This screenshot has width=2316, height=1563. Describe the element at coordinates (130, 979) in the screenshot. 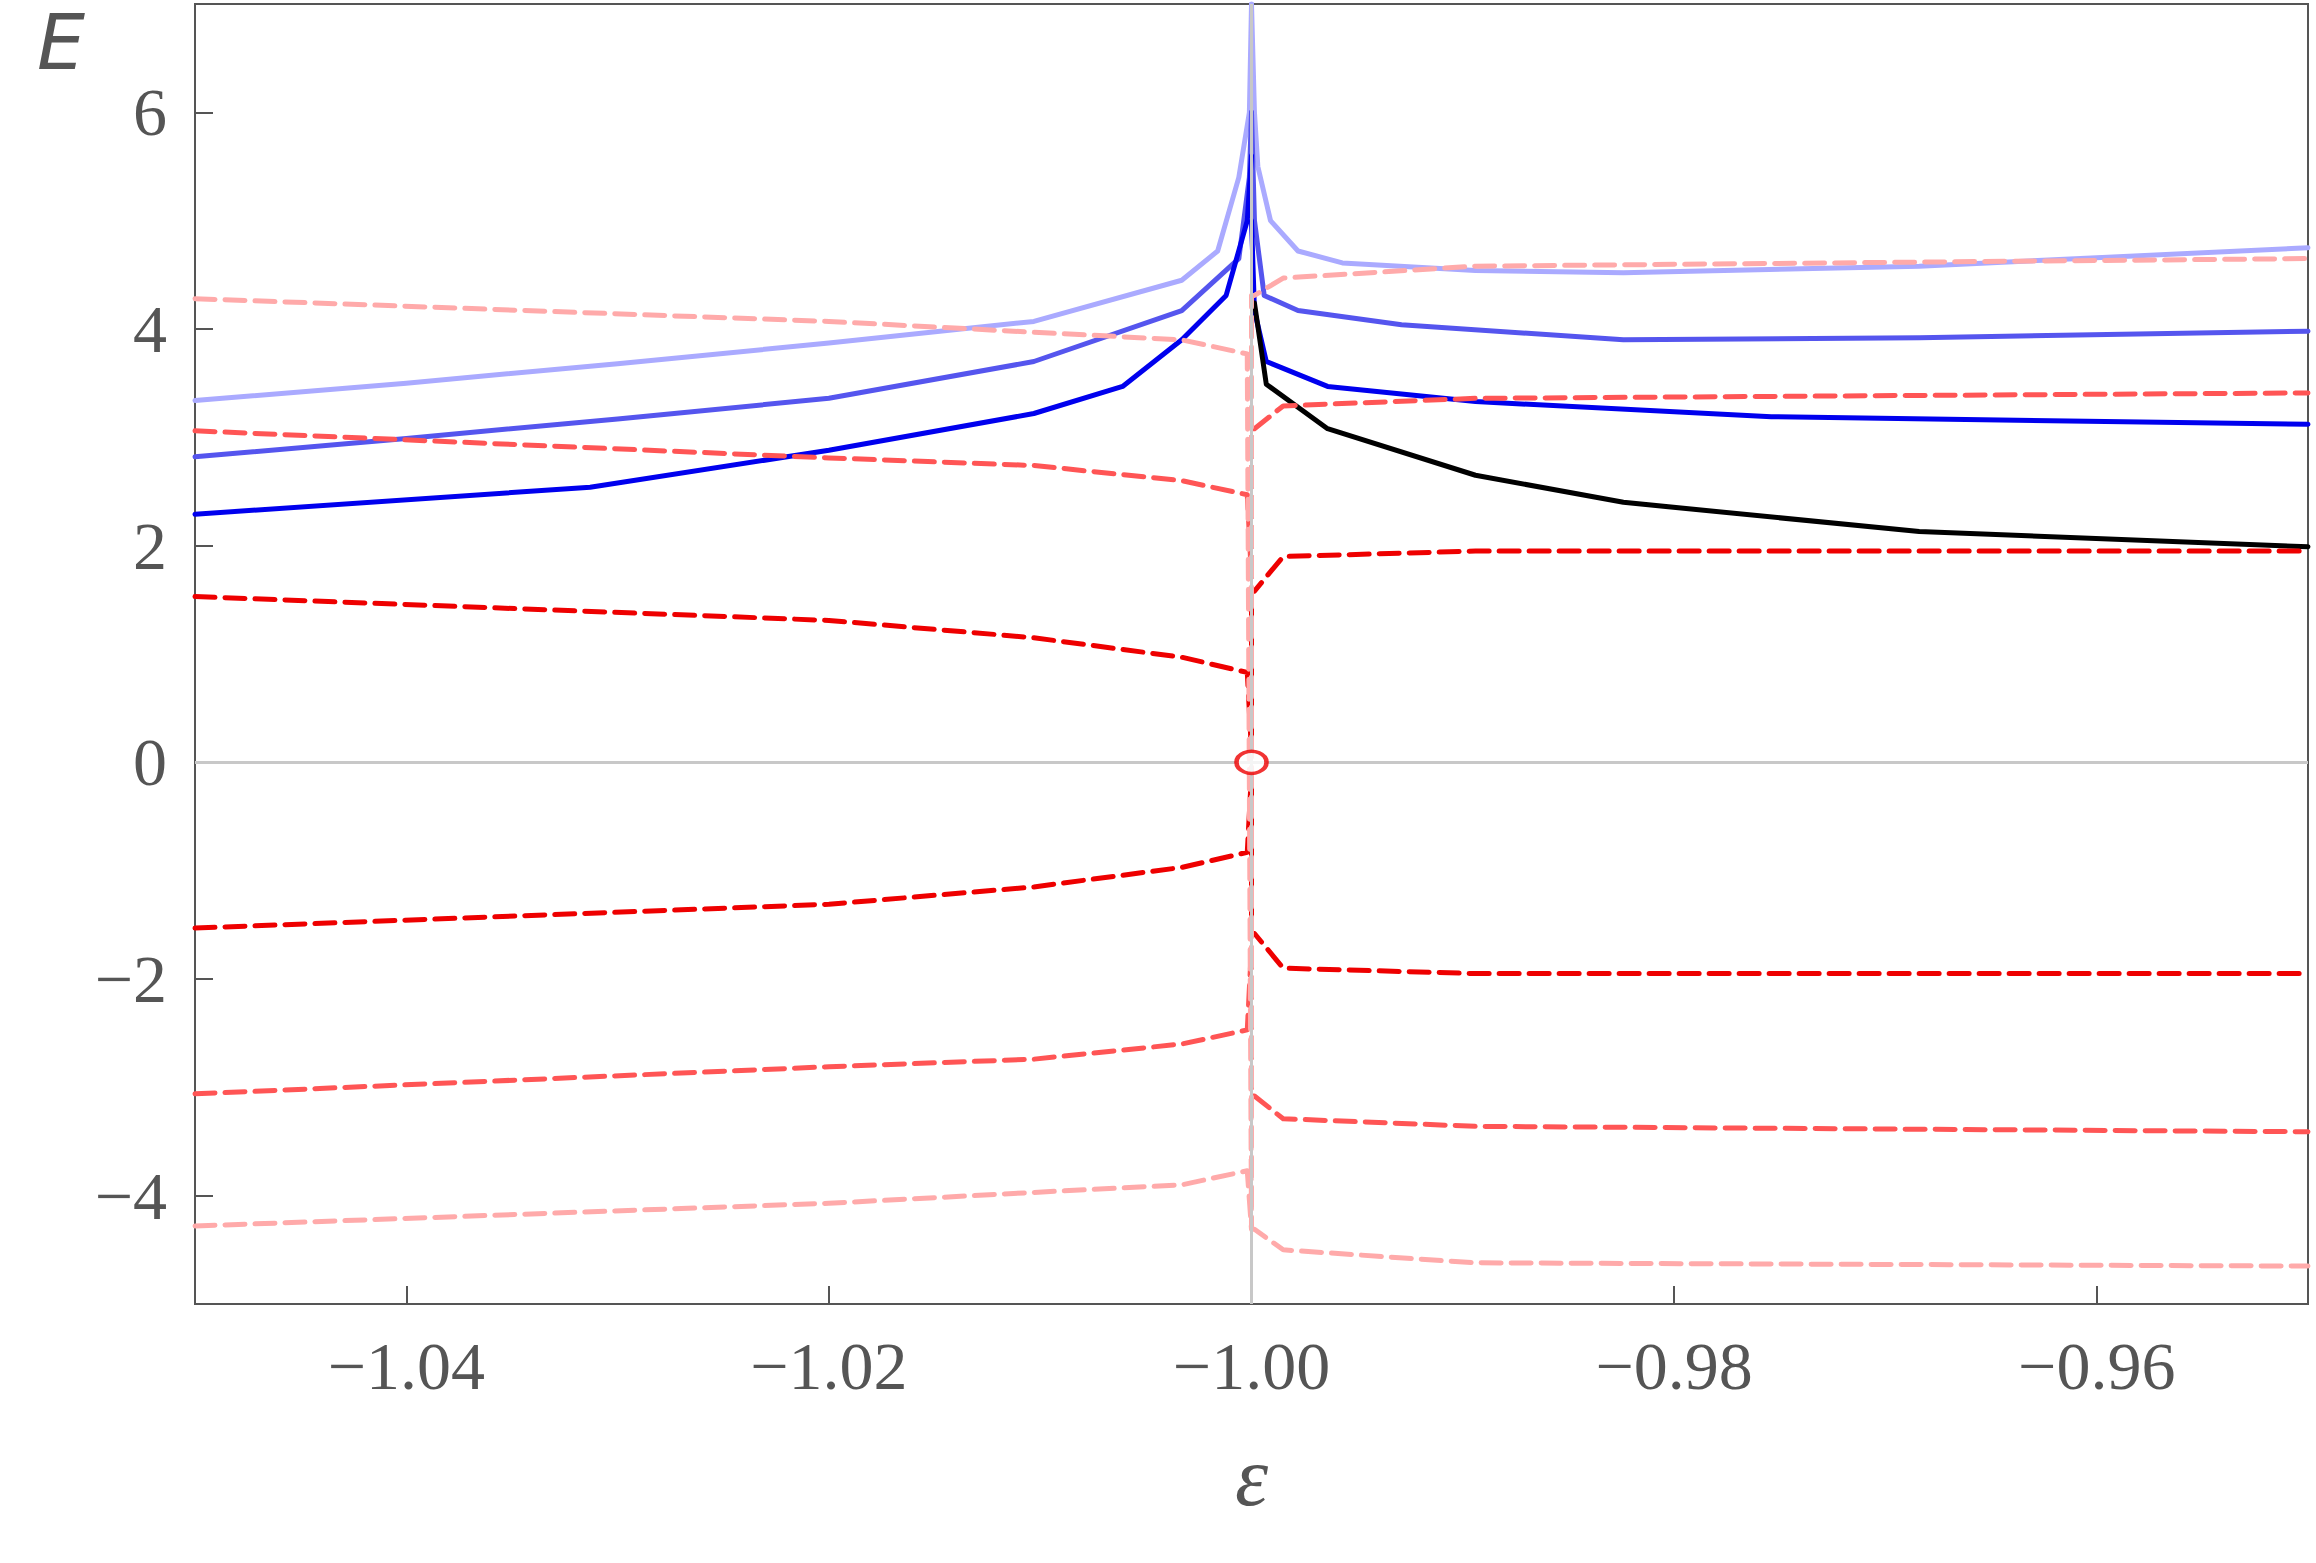

I see `y-tick-label: −2` at that location.